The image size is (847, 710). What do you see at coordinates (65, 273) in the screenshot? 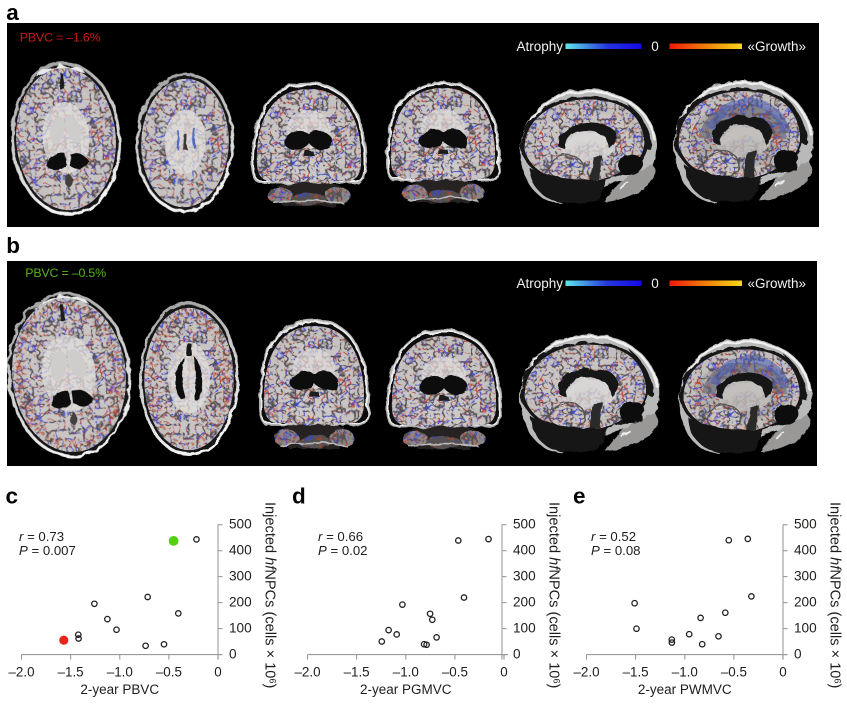
I see `svg-text: PBVC = –0.5%` at bounding box center [65, 273].